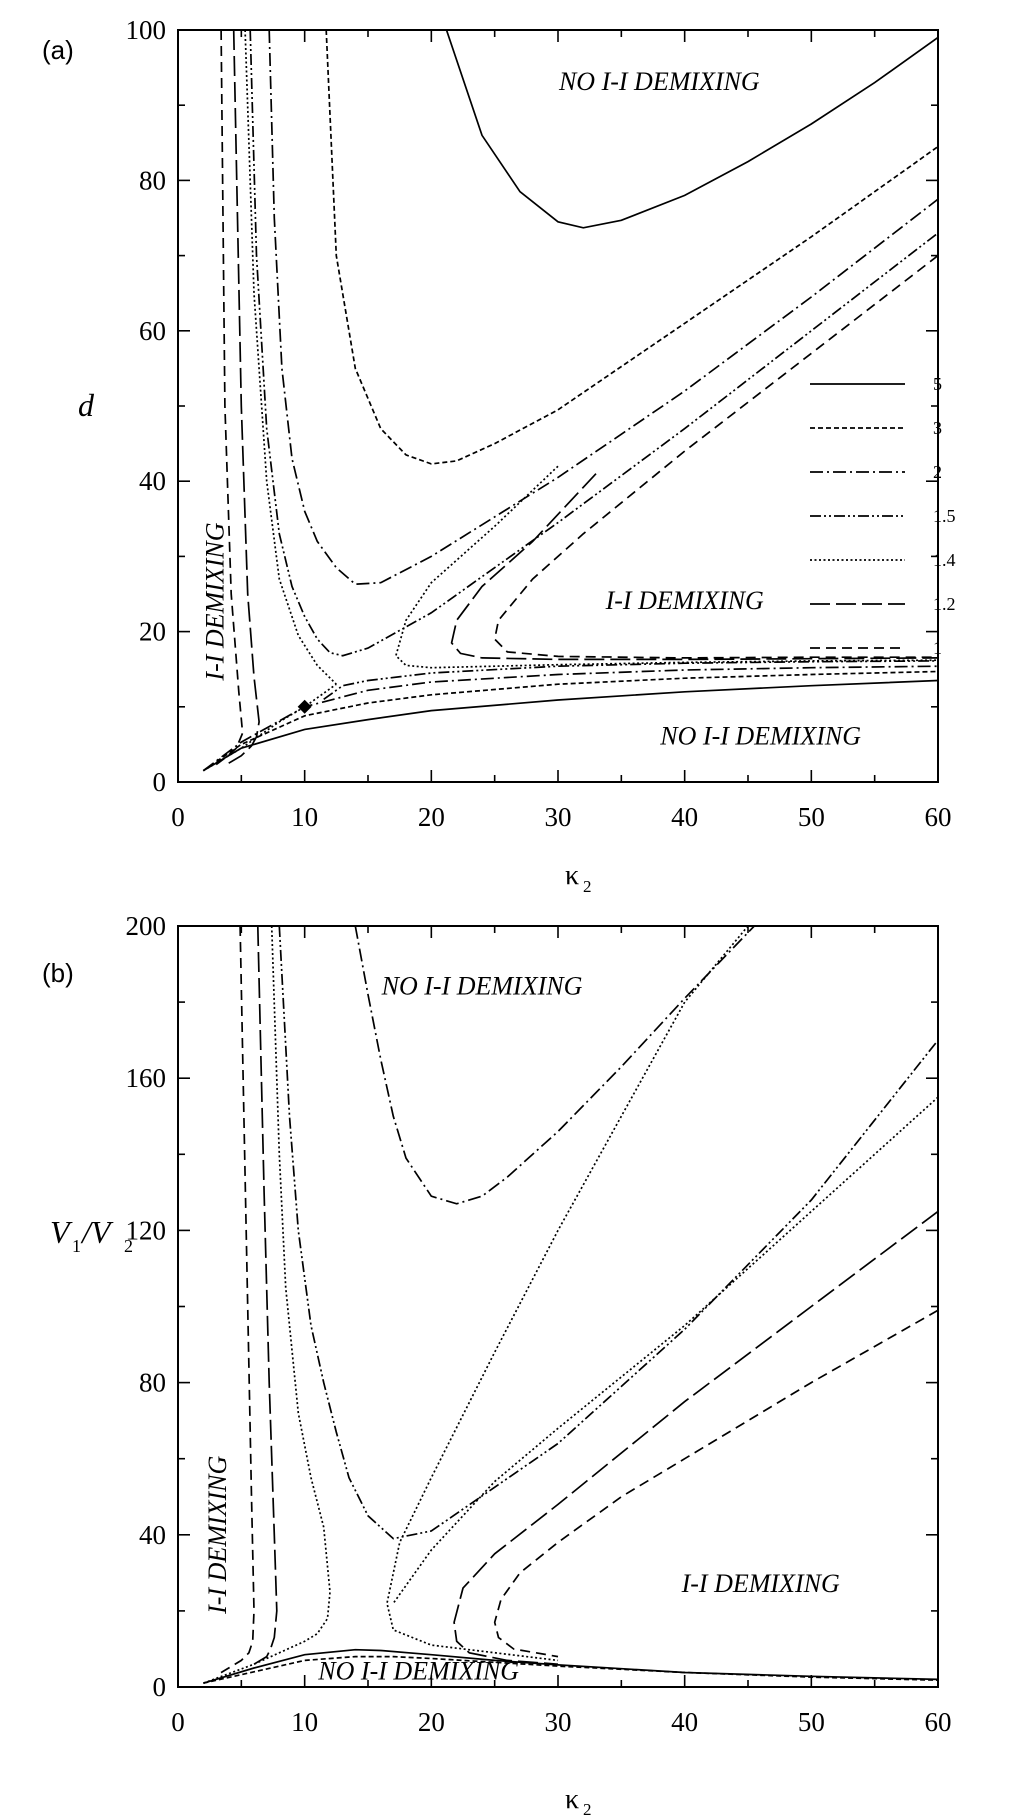 The image size is (1022, 1817). Describe the element at coordinates (152, 180) in the screenshot. I see `panel-a-y-tick-label: 80` at that location.